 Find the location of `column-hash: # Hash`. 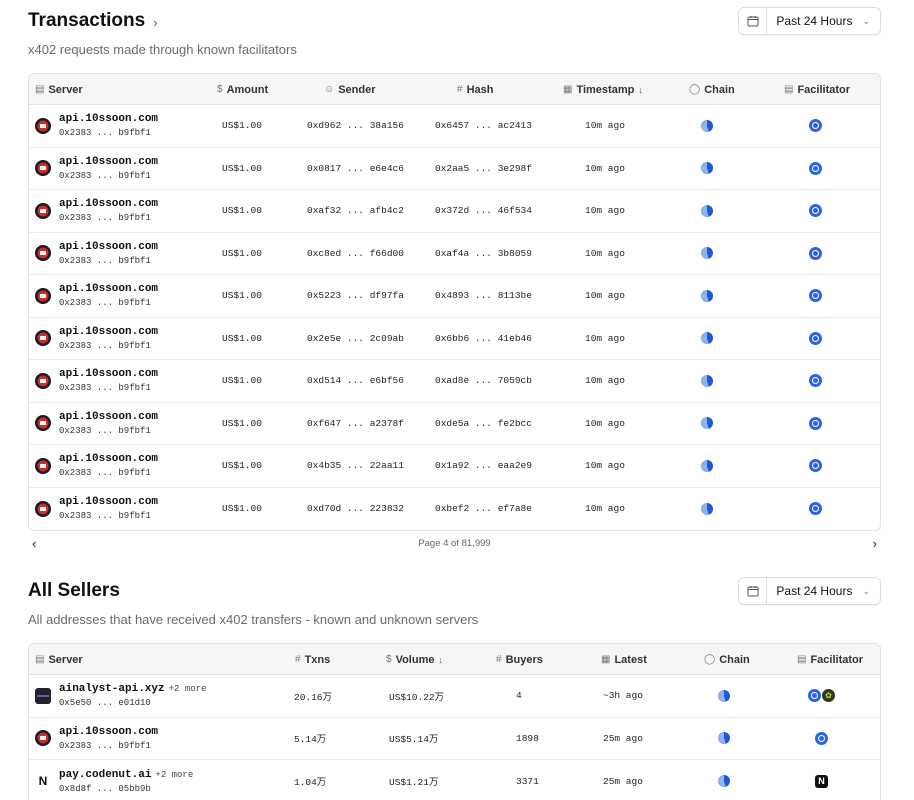

column-hash: # Hash is located at coordinates (475, 89).